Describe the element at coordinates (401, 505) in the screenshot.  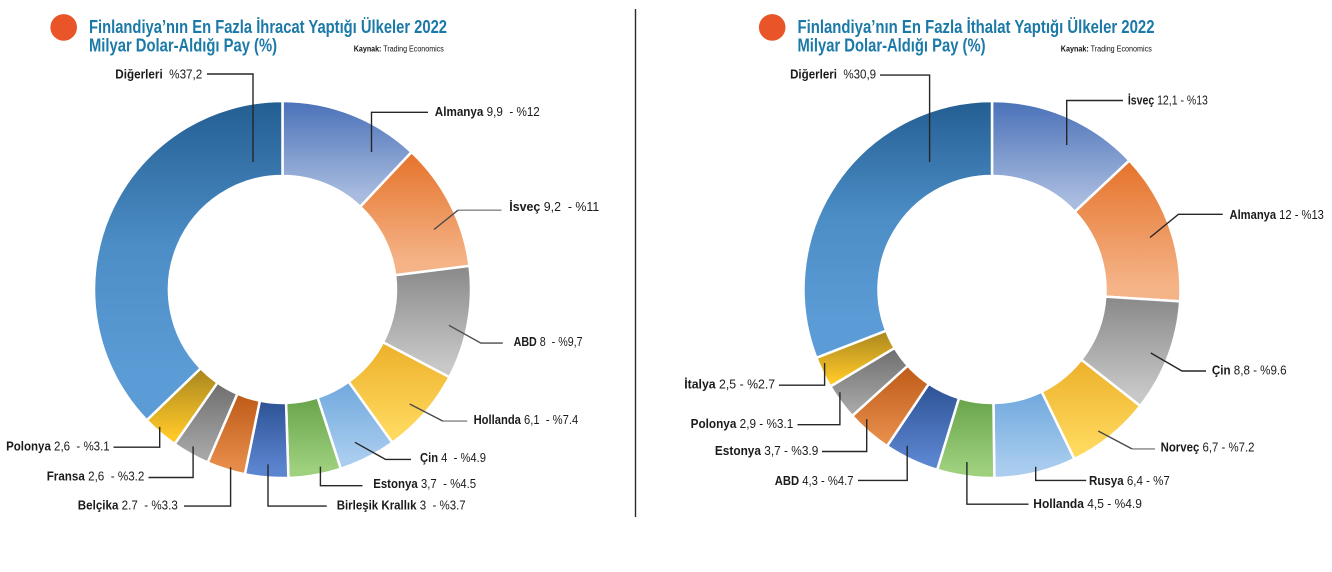
I see `svg-text: Birleşik Krallık 3 - %3.7` at that location.